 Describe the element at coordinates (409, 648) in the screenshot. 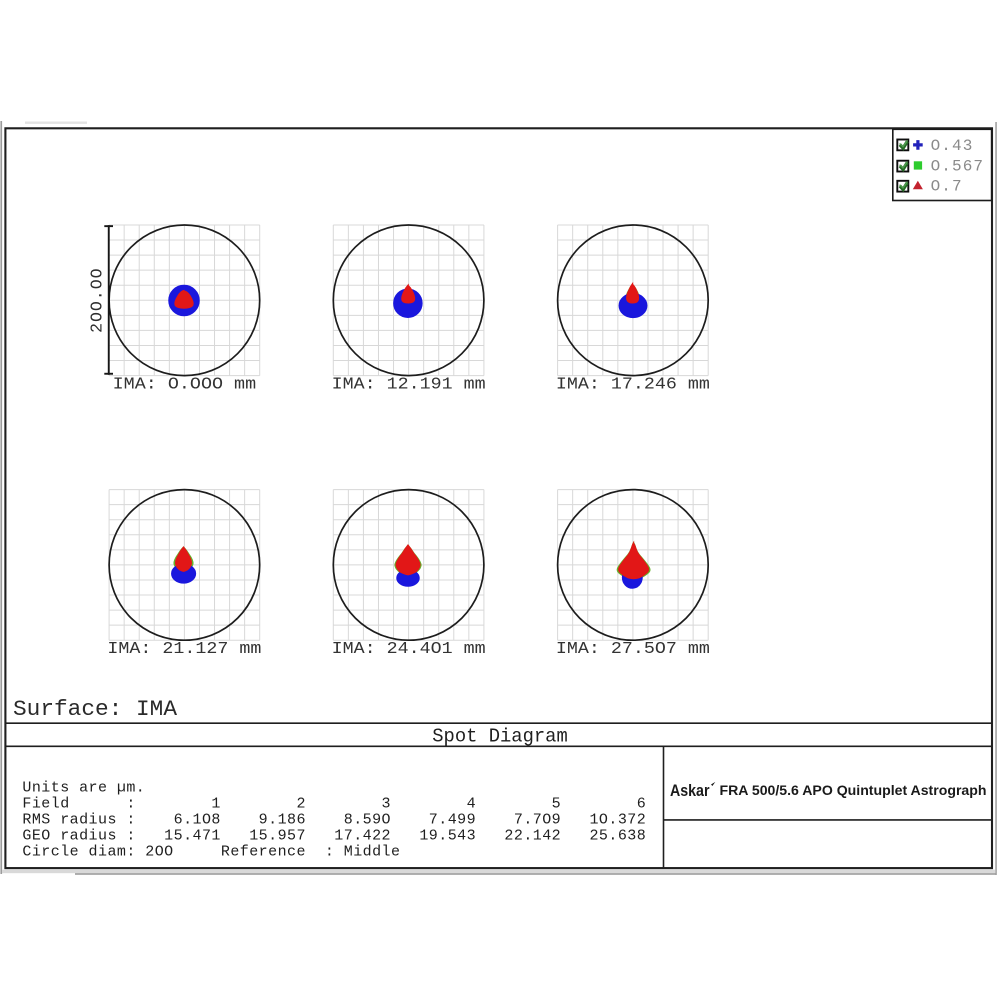

I see `svg-text: IMA: 24.4O1 mm` at that location.